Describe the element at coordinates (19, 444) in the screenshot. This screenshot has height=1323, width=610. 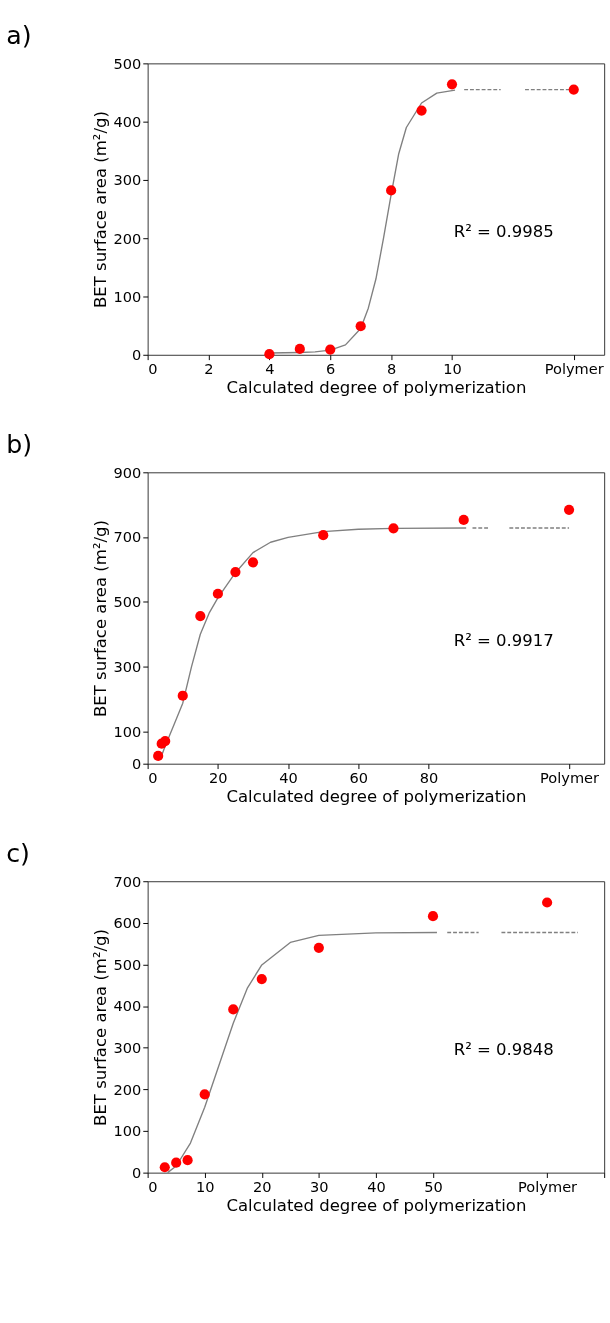
I see `chart-title: b)` at that location.